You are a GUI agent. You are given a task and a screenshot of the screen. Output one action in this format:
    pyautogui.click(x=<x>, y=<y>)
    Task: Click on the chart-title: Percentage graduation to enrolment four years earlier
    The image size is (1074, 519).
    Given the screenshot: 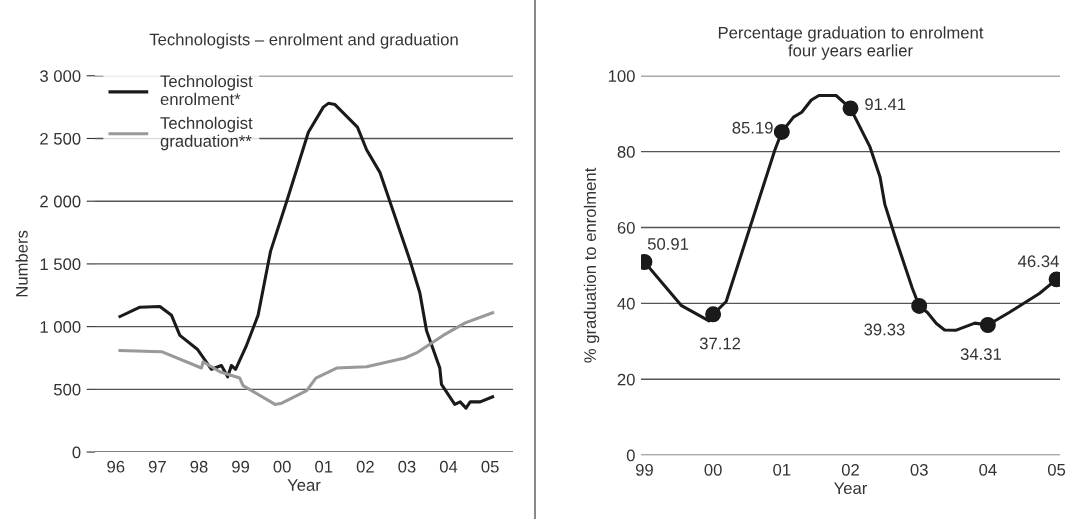 What is the action you would take?
    pyautogui.click(x=851, y=43)
    